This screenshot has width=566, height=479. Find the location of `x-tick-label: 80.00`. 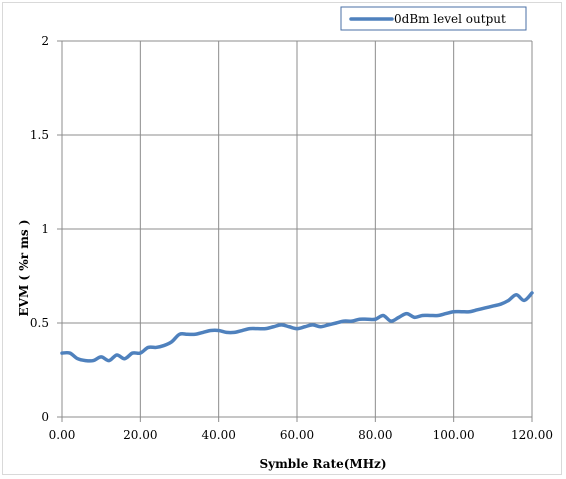

x-tick-label: 80.00 is located at coordinates (375, 435).